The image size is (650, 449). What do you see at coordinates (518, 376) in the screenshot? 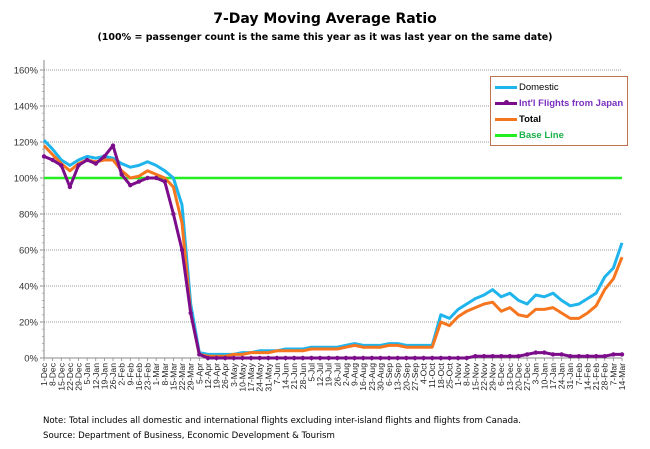
I see `x-tick-label: 20-Dec` at bounding box center [518, 376].